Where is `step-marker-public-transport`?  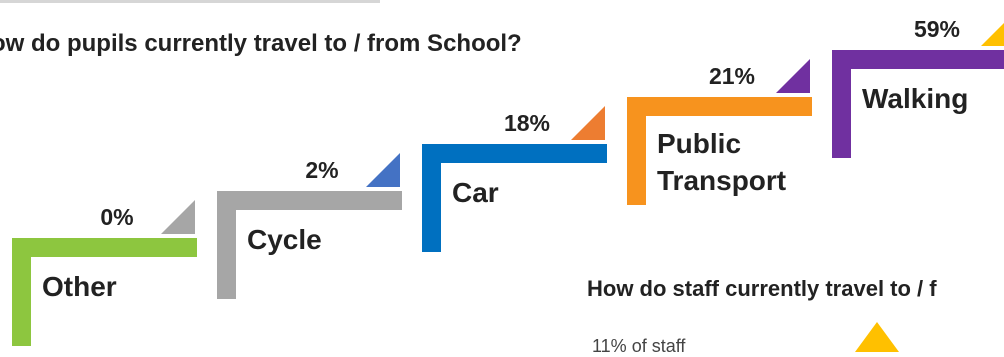 step-marker-public-transport is located at coordinates (793, 76).